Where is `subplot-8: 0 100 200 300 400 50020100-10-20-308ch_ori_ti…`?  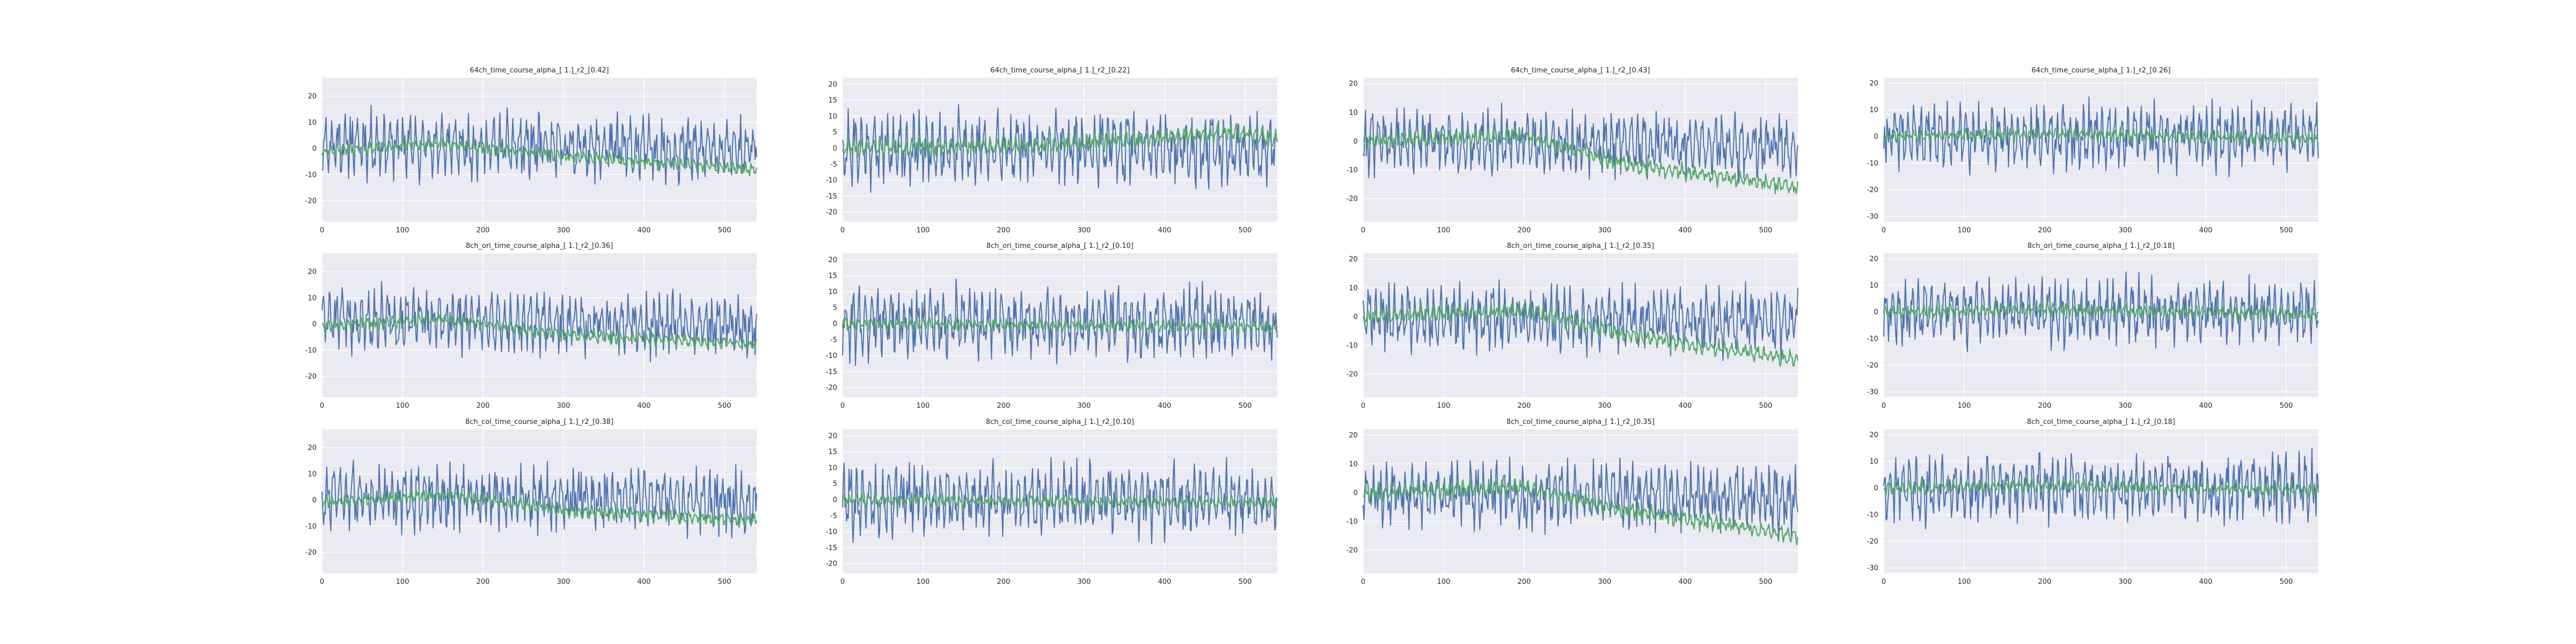 subplot-8: 0 100 200 300 400 50020100-10-20-308ch_ori_ti… is located at coordinates (2093, 326).